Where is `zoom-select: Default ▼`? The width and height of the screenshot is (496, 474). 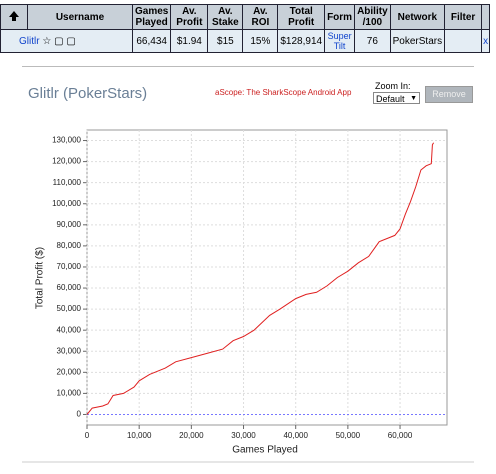
zoom-select: Default ▼ is located at coordinates (396, 98).